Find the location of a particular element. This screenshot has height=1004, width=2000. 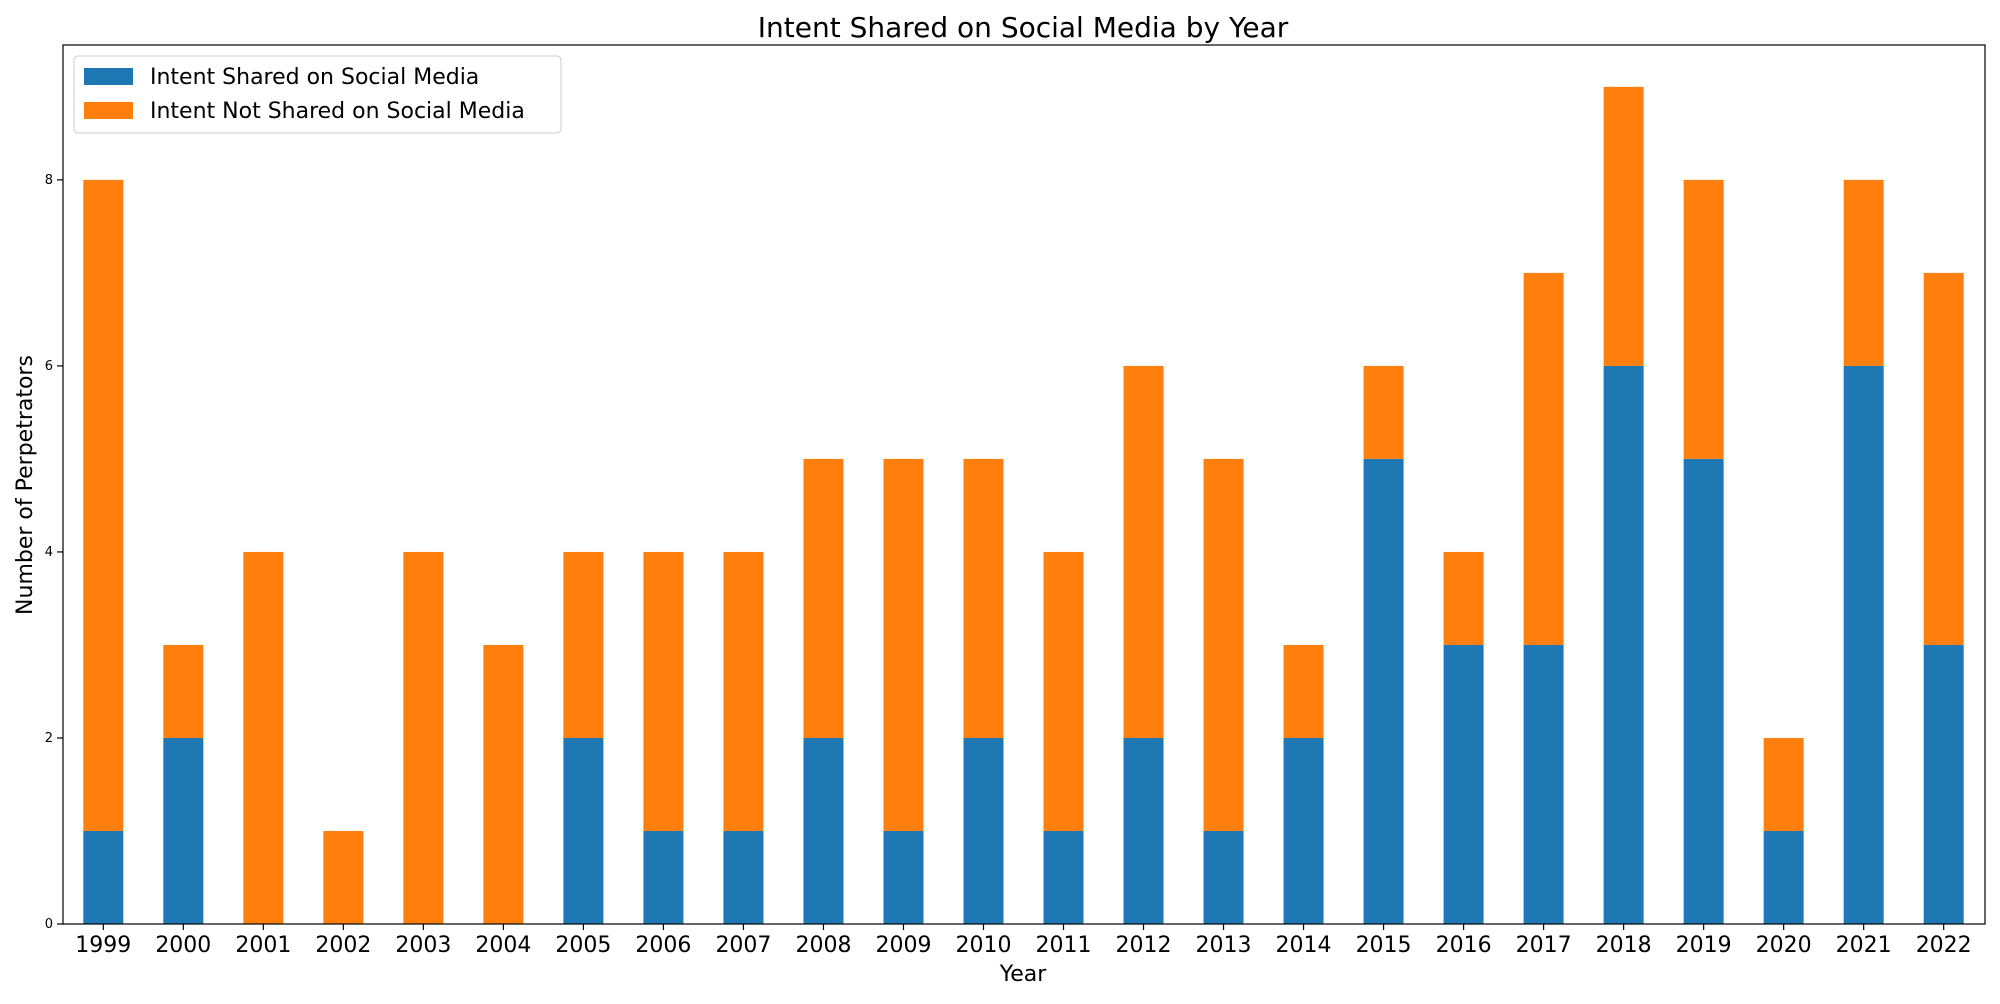

bar-not-shared-2007 is located at coordinates (743, 691).